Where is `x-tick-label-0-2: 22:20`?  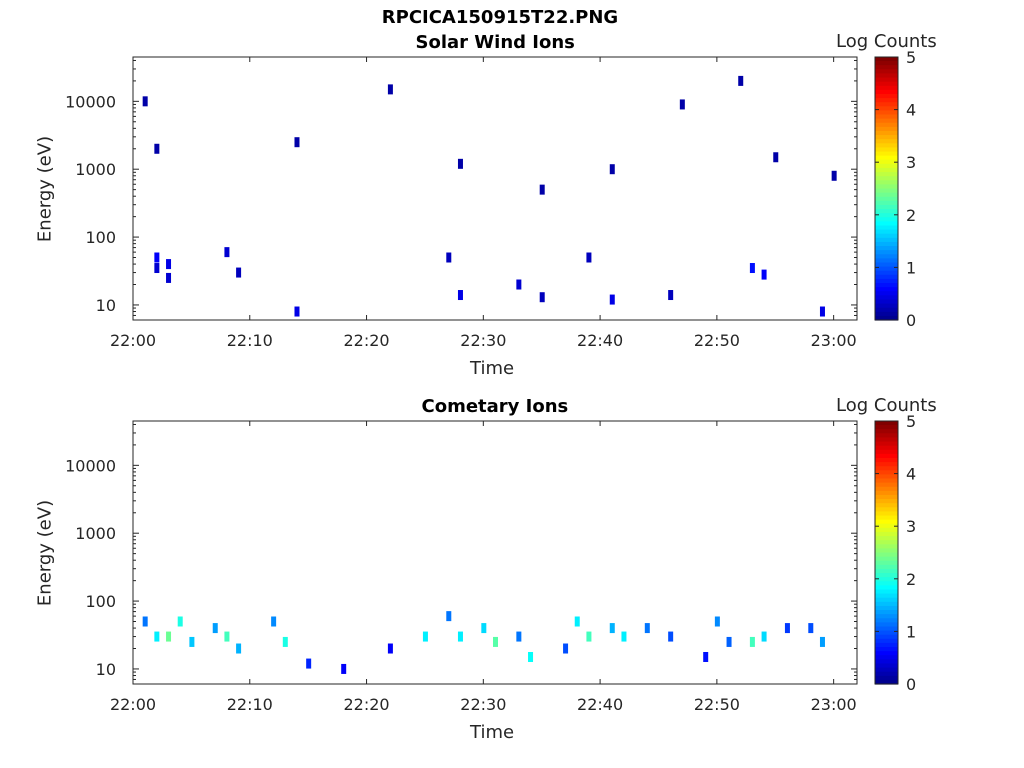 x-tick-label-0-2: 22:20 is located at coordinates (366, 340).